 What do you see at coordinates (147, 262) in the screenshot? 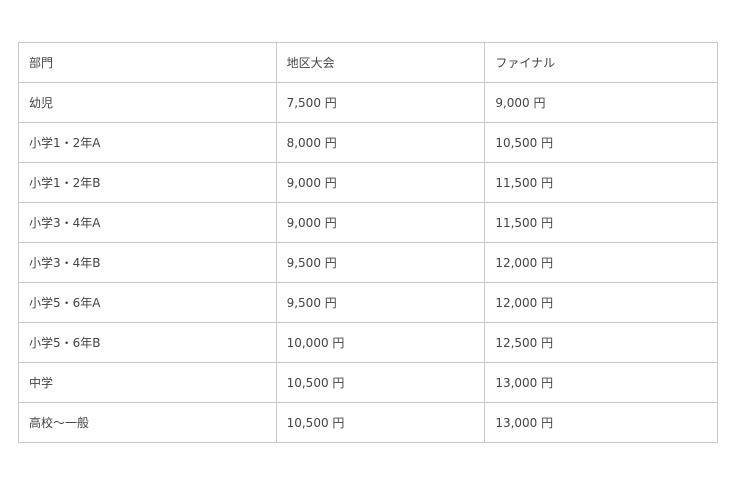
I see `cell-division: 小学3・4年B` at bounding box center [147, 262].